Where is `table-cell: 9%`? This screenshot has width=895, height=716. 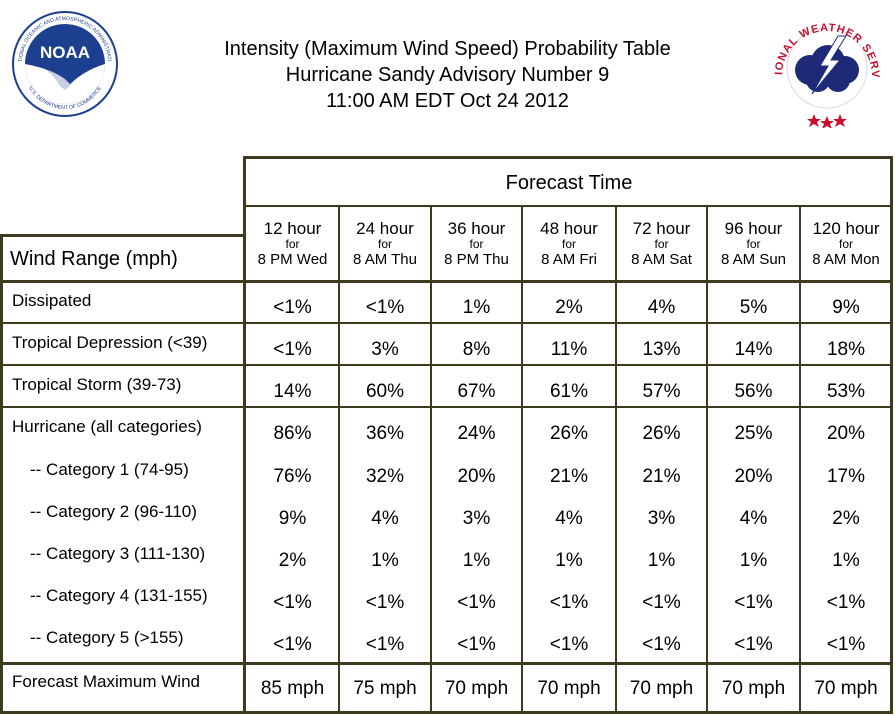 table-cell: 9% is located at coordinates (846, 307).